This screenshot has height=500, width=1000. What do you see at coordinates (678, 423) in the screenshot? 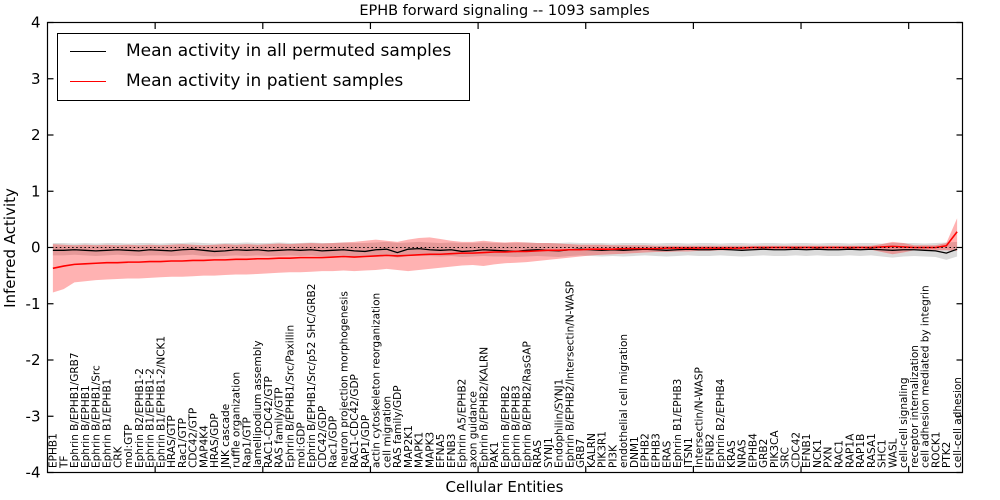
I see `x-category-label: Ephrin B1/EPHB3` at bounding box center [678, 423].